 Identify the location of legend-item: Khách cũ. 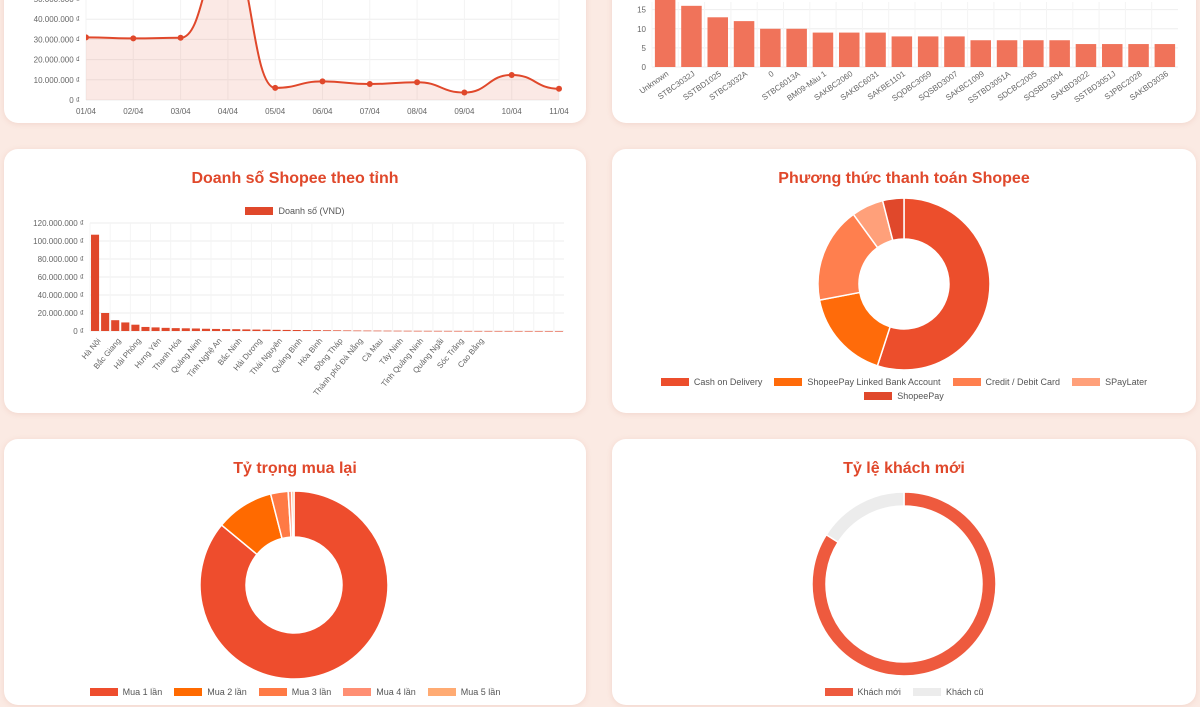
(948, 692).